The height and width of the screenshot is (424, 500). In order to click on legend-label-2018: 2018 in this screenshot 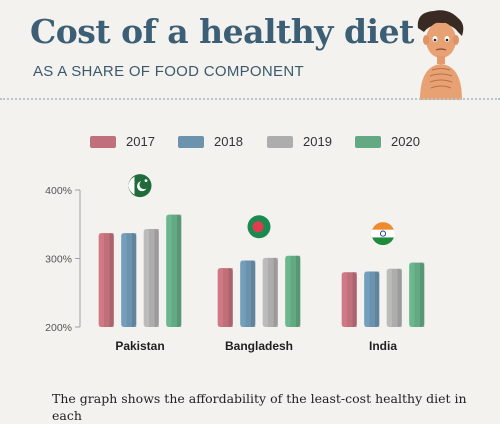, I will do `click(228, 141)`.